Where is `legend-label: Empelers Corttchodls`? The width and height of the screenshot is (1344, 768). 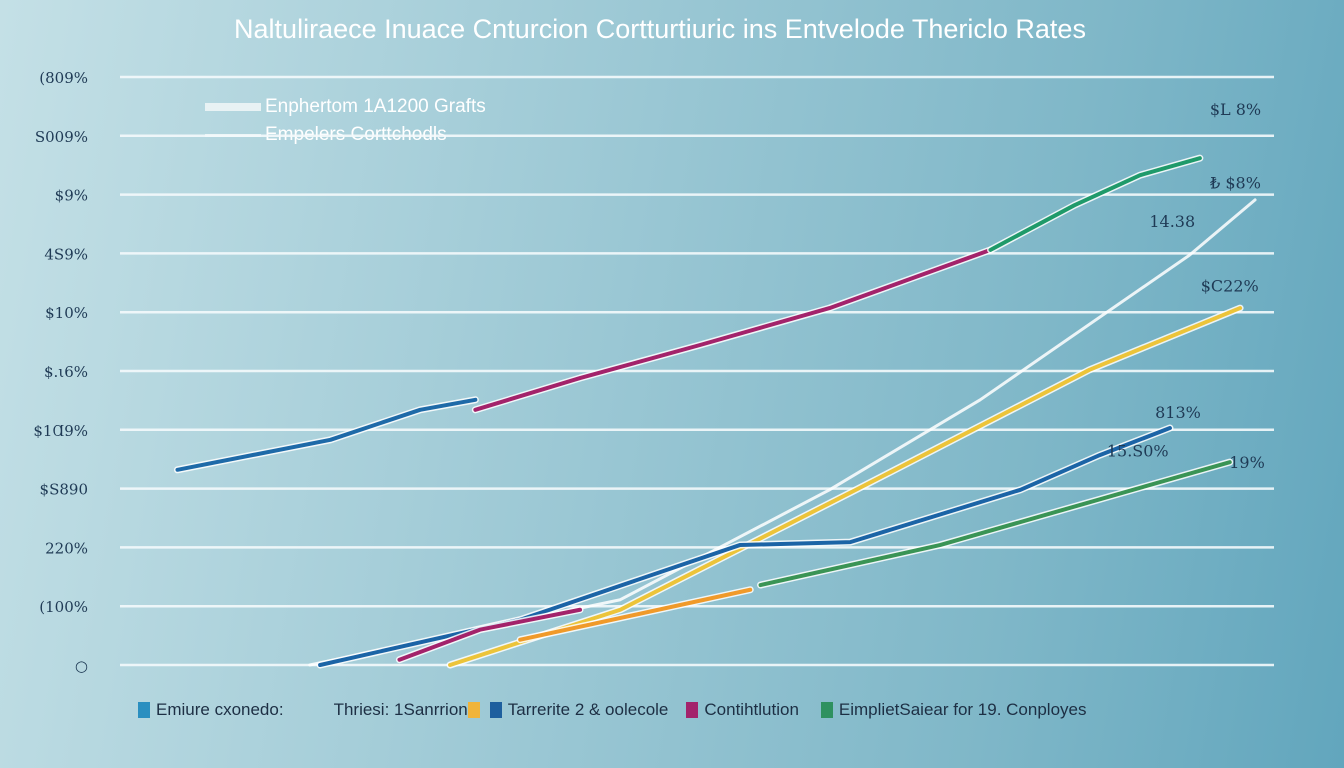
legend-label: Empelers Corttchodls is located at coordinates (356, 134).